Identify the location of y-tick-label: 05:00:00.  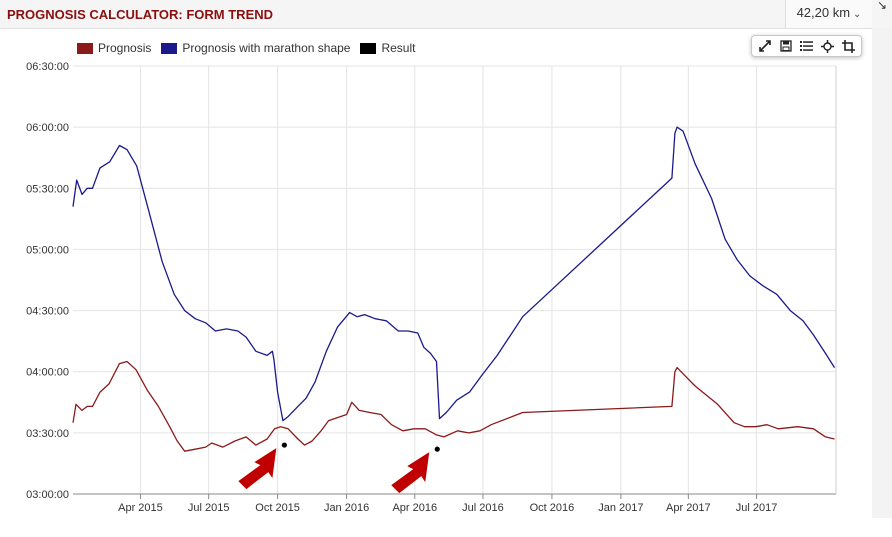
(47, 250).